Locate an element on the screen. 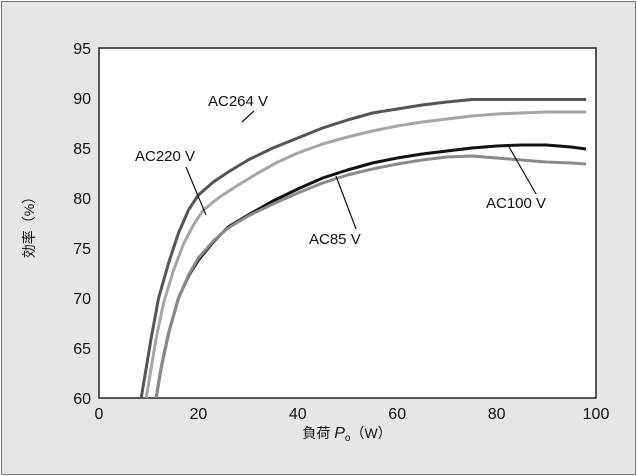 Image resolution: width=637 pixels, height=476 pixels. x-tick-label: 100 is located at coordinates (596, 414).